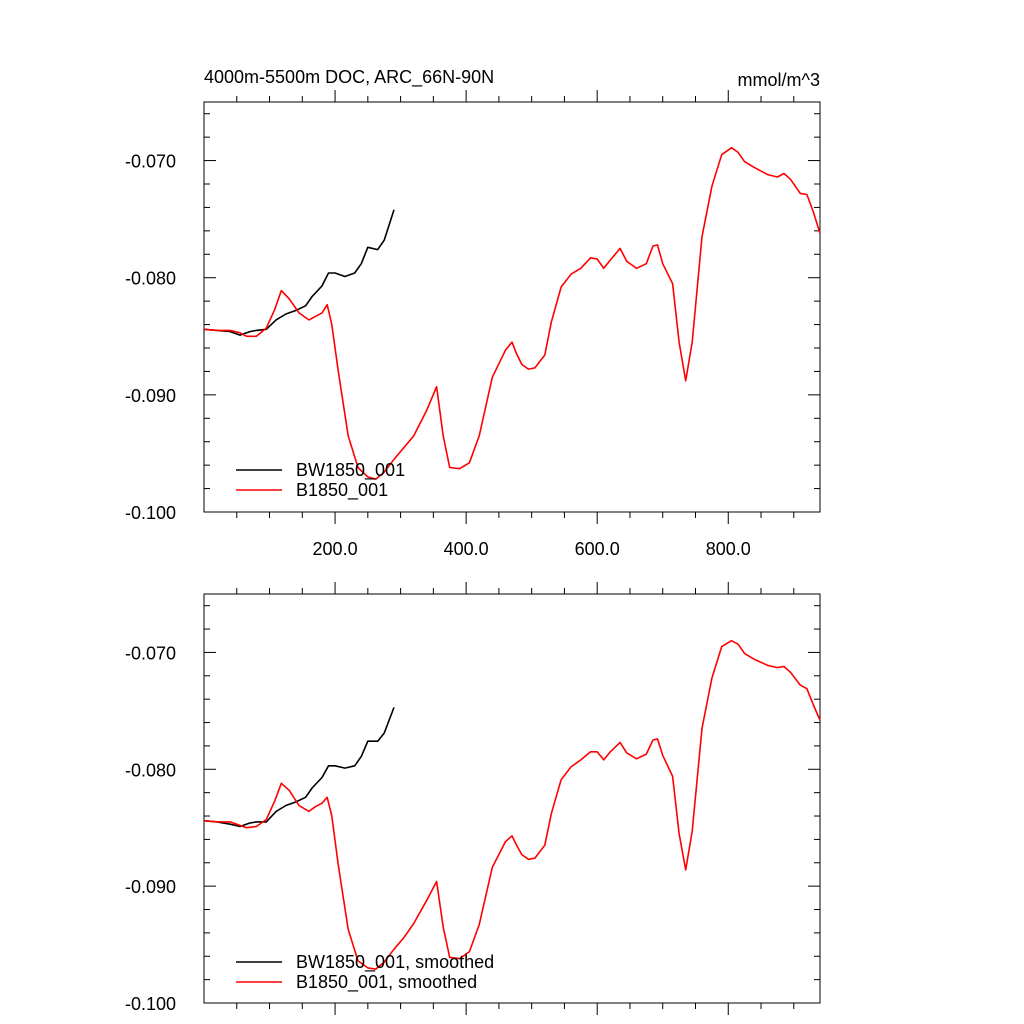 The image size is (1024, 1024). I want to click on x-tick-label: 800.0, so click(728, 549).